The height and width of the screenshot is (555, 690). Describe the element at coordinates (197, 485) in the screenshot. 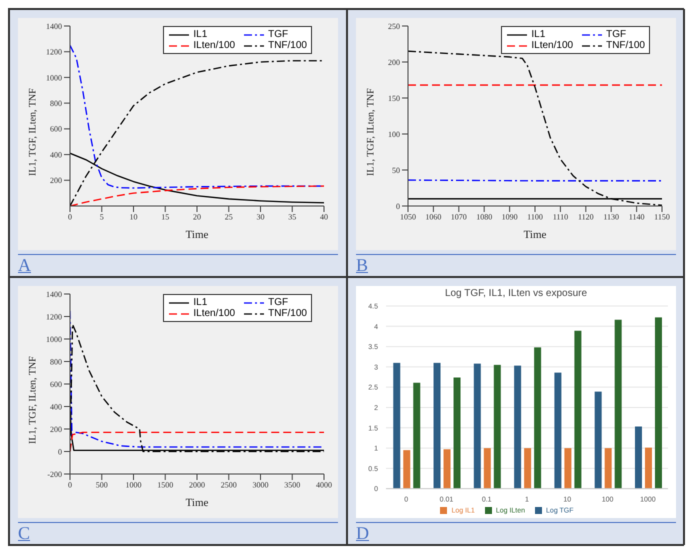

I see `x-tick-label: 2000` at that location.